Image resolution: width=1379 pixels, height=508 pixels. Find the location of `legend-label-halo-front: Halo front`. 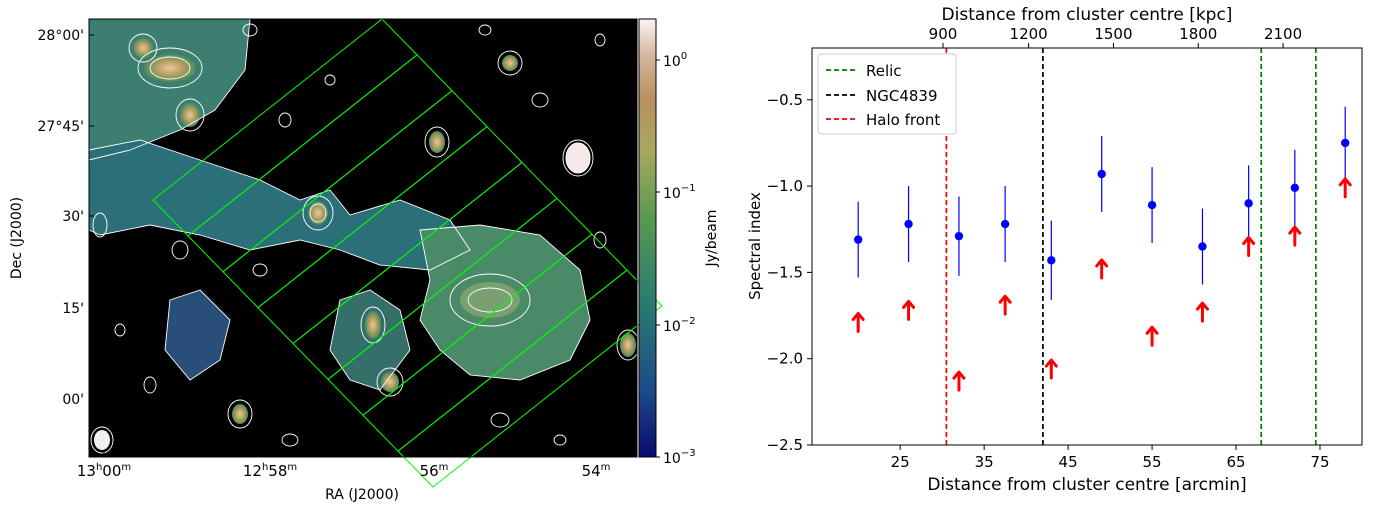

legend-label-halo-front: Halo front is located at coordinates (903, 120).